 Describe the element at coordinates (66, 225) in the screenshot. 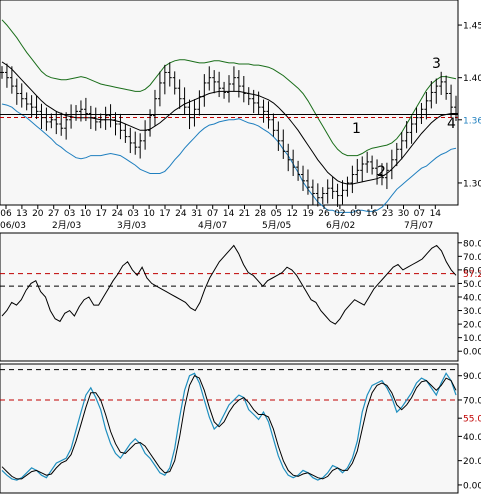

I see `x-date-label: 2月/03` at that location.